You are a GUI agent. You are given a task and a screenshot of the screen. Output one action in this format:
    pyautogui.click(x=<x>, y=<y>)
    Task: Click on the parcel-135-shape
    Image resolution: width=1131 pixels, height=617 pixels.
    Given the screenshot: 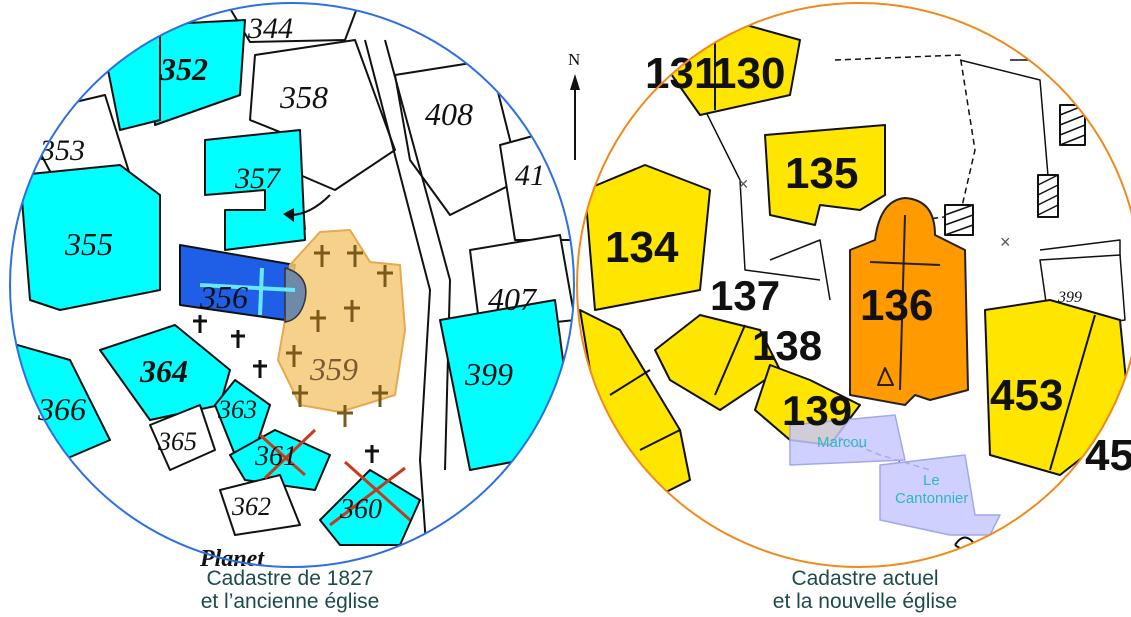 What is the action you would take?
    pyautogui.click(x=825, y=175)
    